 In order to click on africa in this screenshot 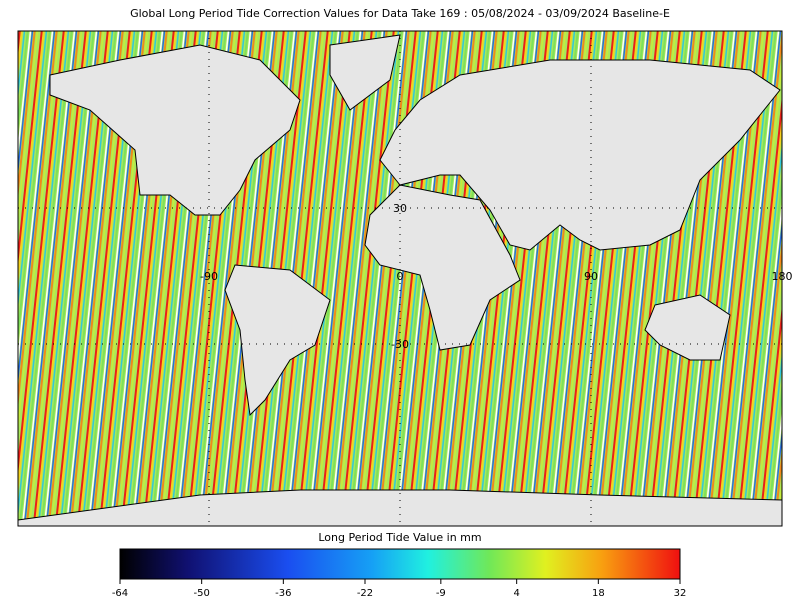, I will do `click(442, 267)`.